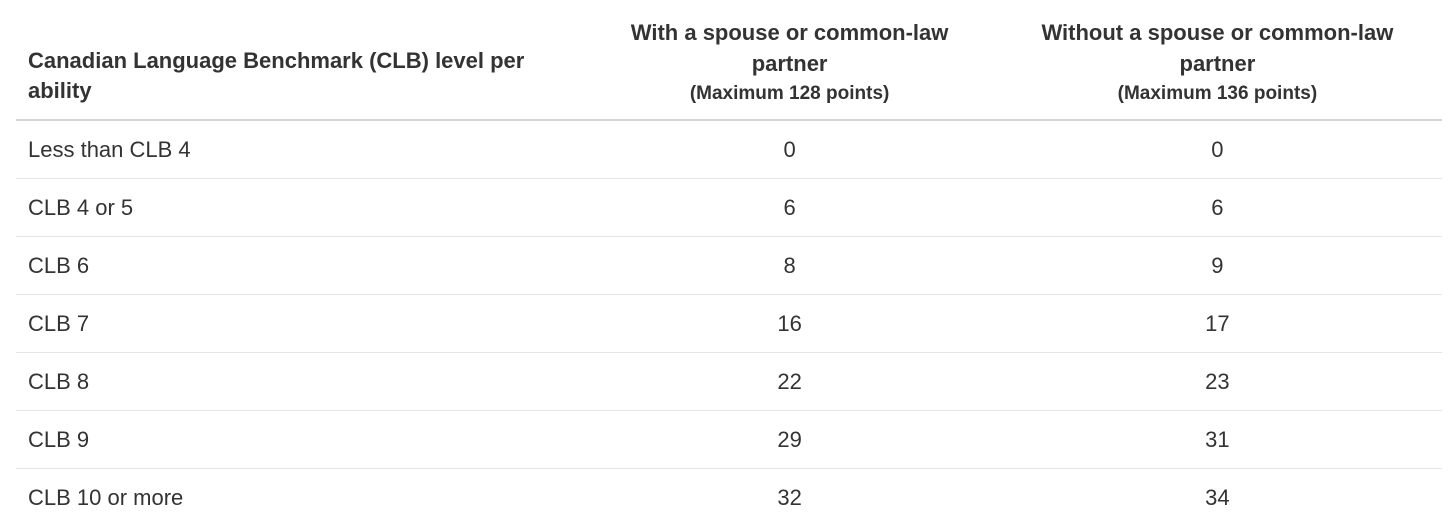 The image size is (1452, 523). What do you see at coordinates (1217, 208) in the screenshot?
I see `points-without-spouse: 6` at bounding box center [1217, 208].